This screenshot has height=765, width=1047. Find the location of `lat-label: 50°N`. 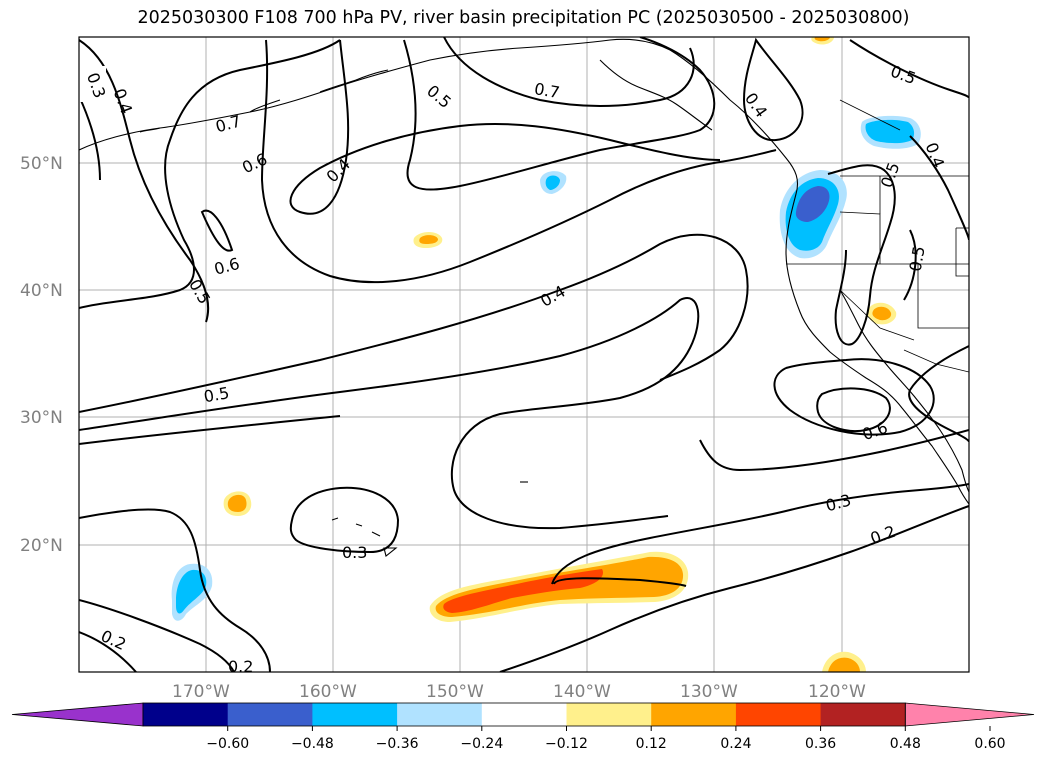

lat-label: 50°N is located at coordinates (41, 164).